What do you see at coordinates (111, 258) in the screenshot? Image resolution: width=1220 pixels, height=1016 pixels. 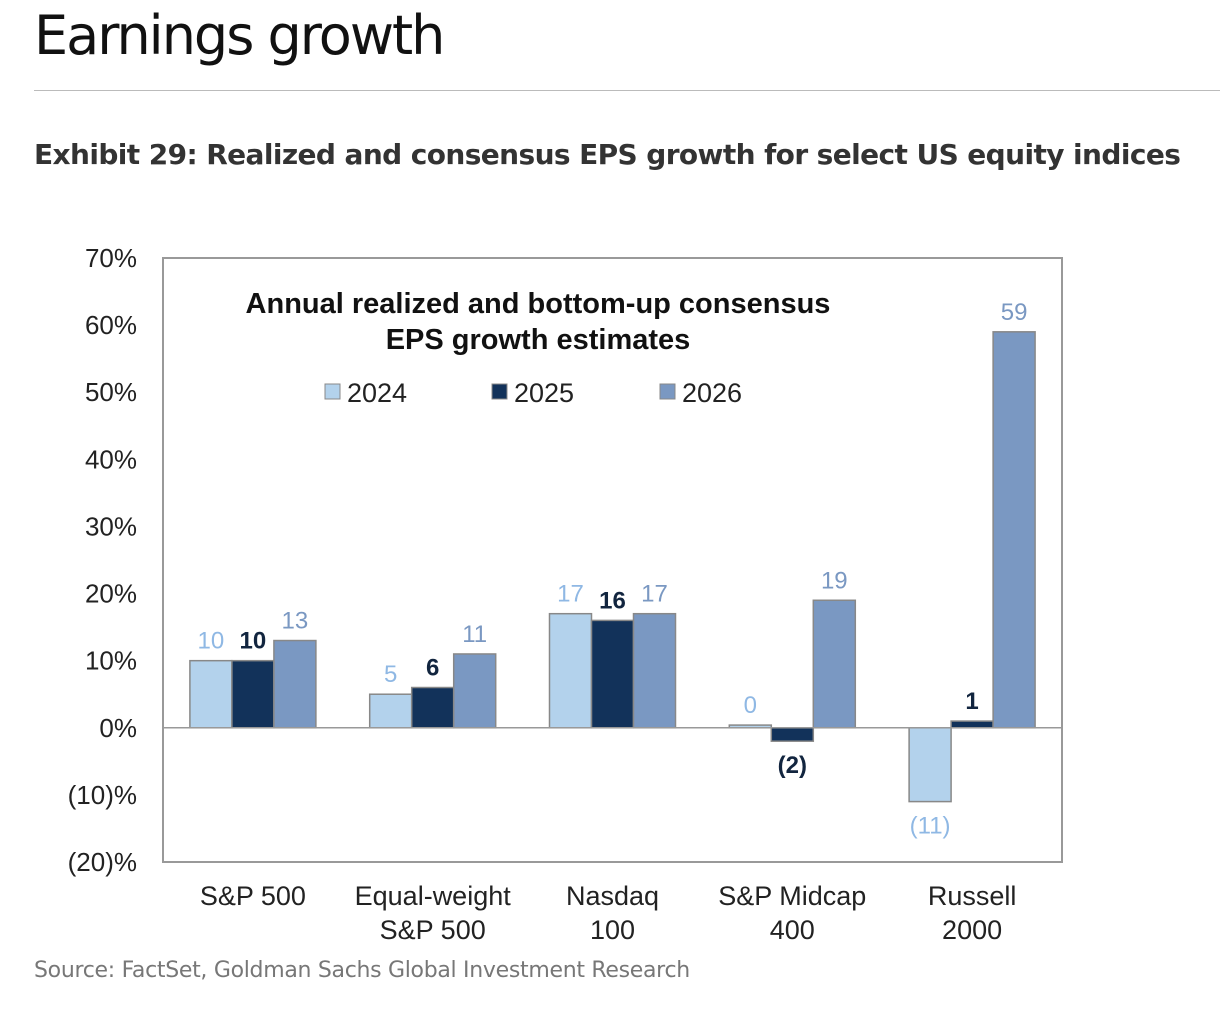 I see `y-tick-label: 70%` at bounding box center [111, 258].